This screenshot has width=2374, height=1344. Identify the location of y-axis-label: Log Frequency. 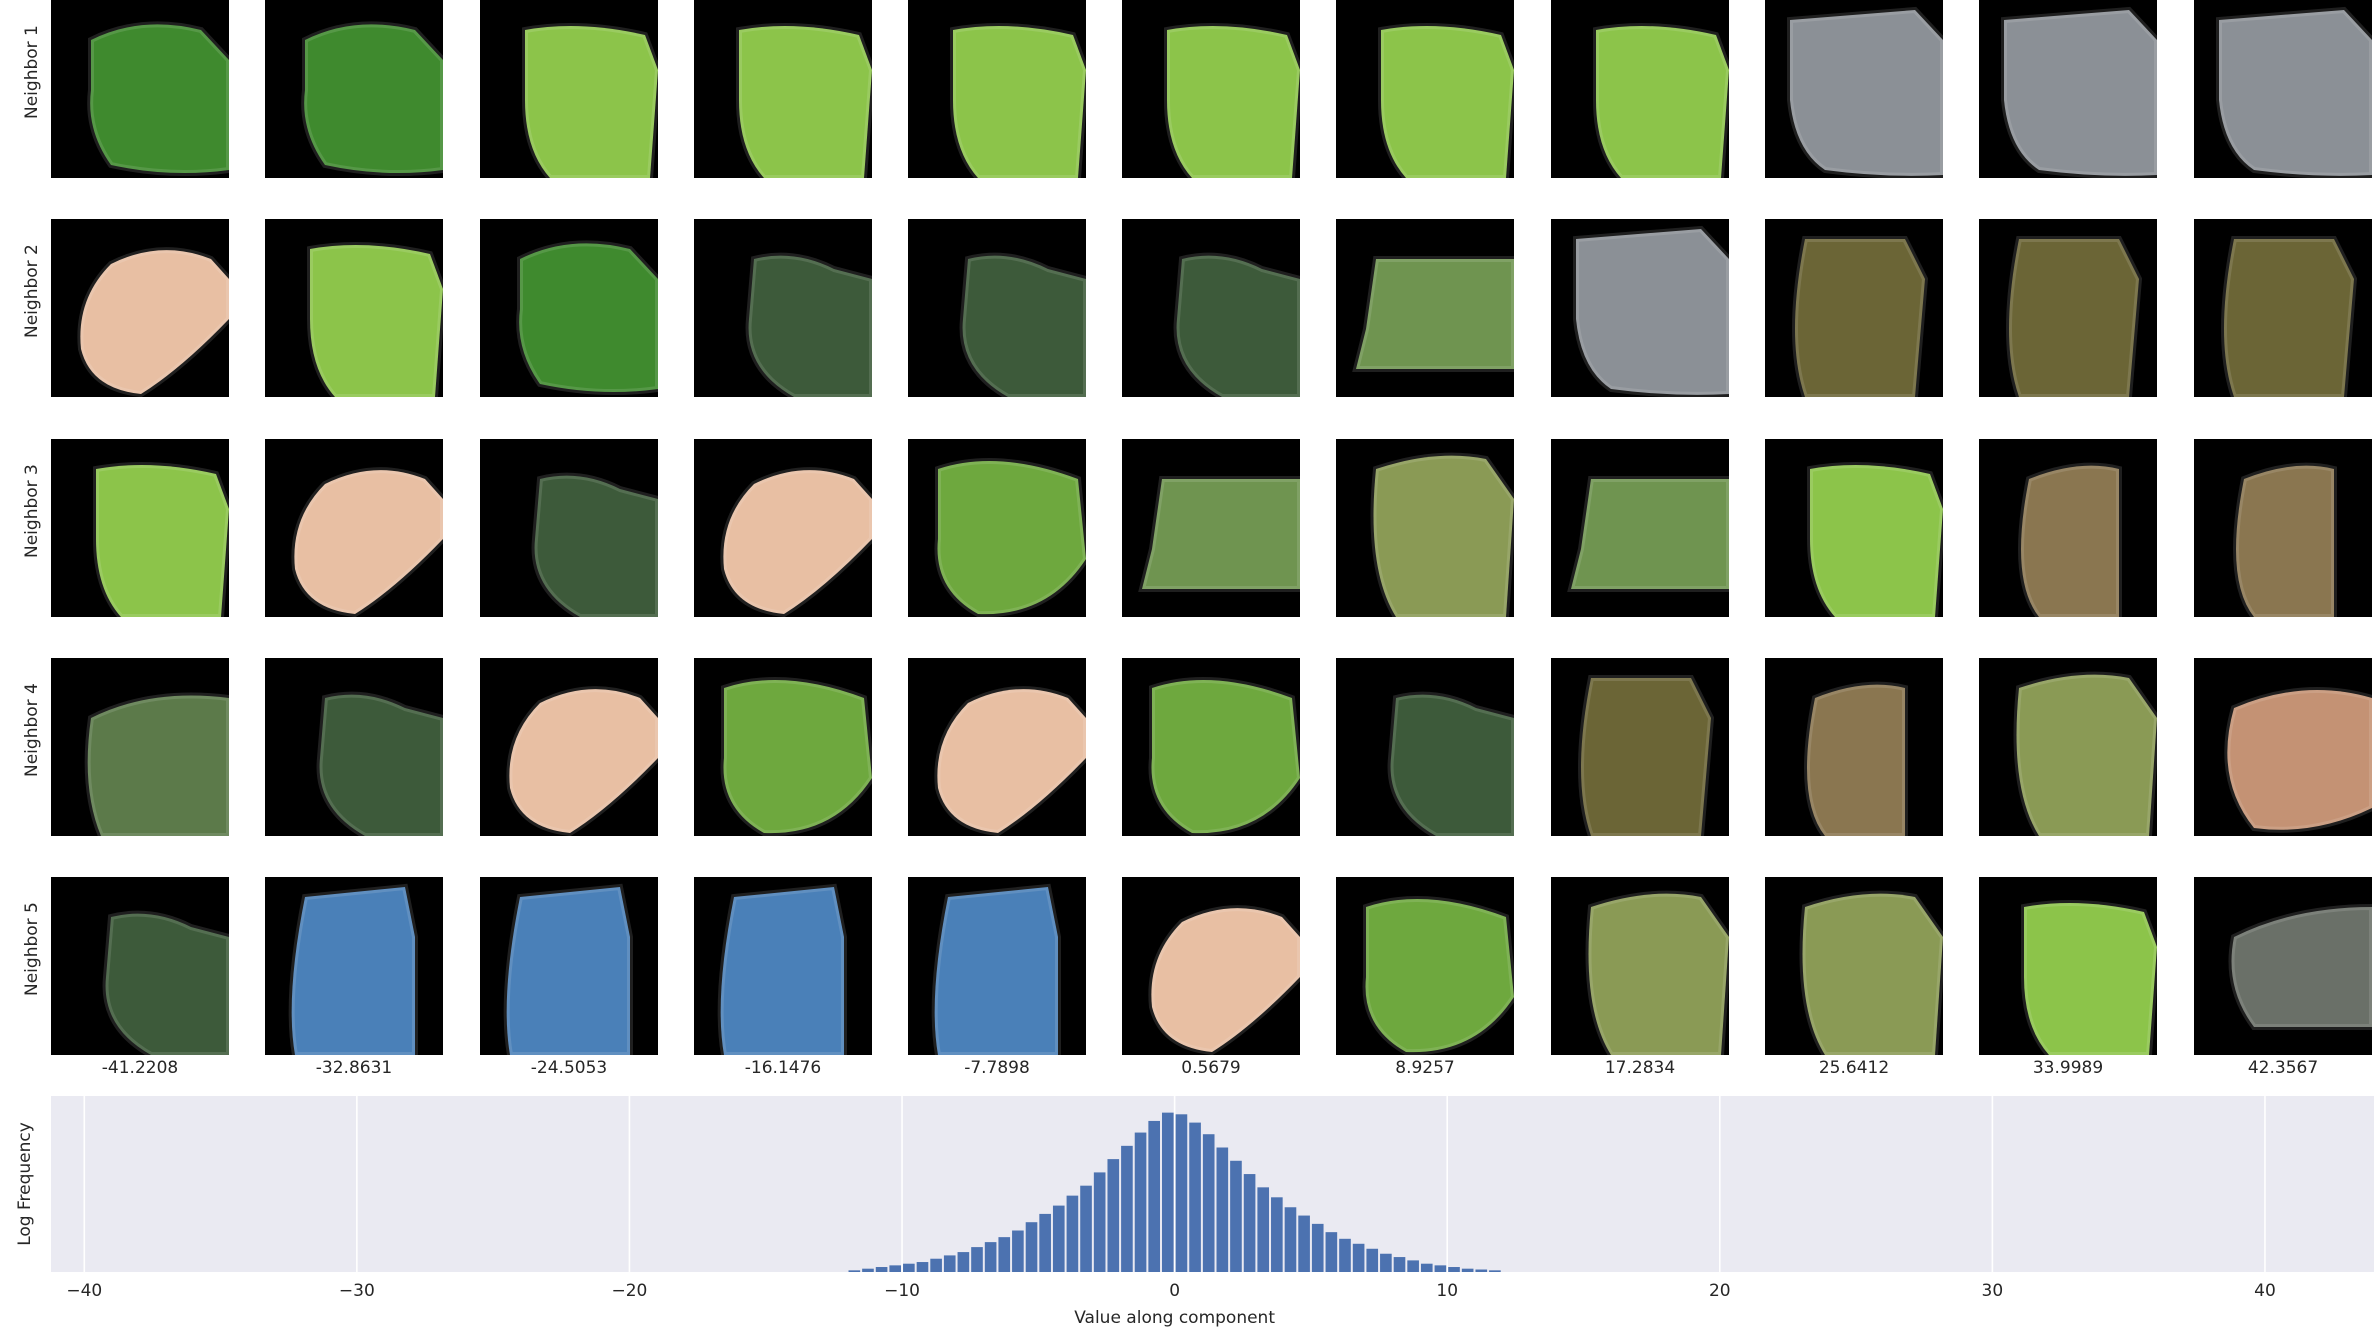
(25, 1184).